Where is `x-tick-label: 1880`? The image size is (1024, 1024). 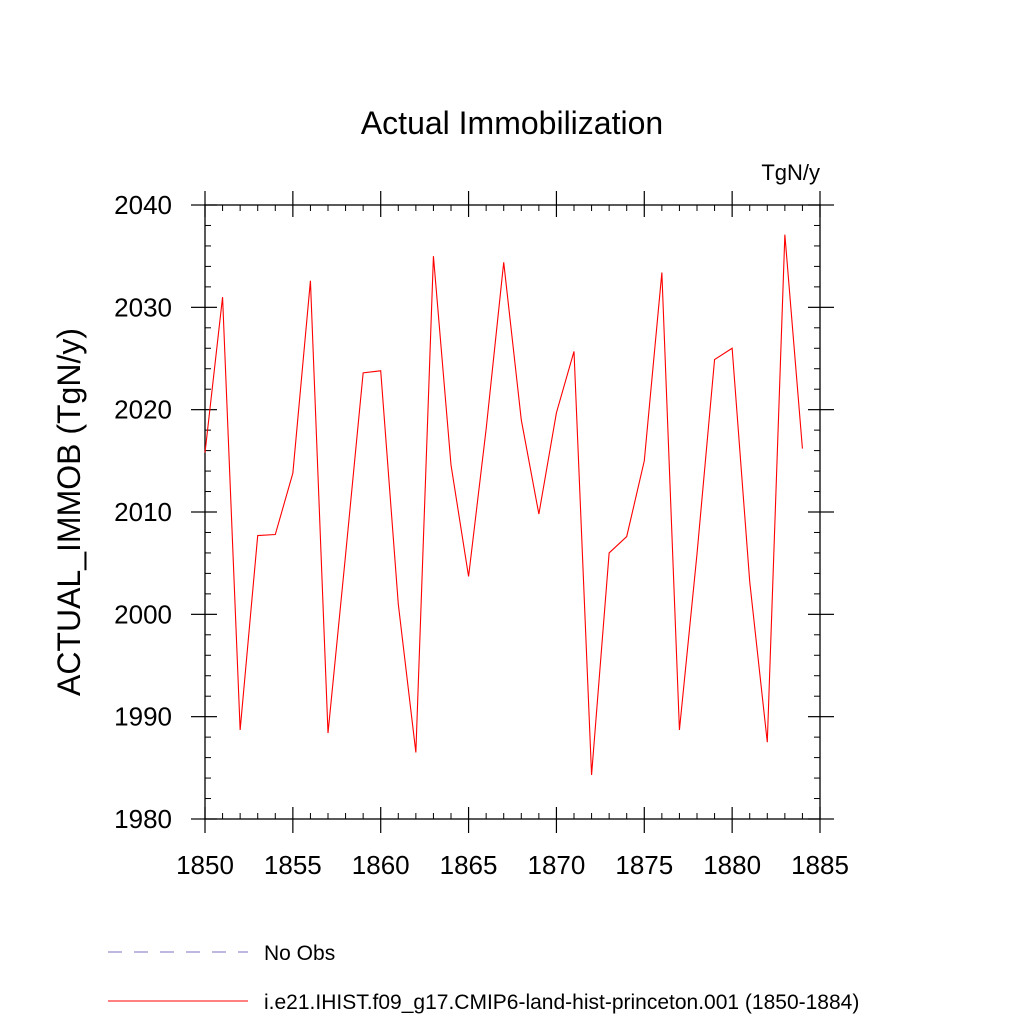
x-tick-label: 1880 is located at coordinates (732, 865).